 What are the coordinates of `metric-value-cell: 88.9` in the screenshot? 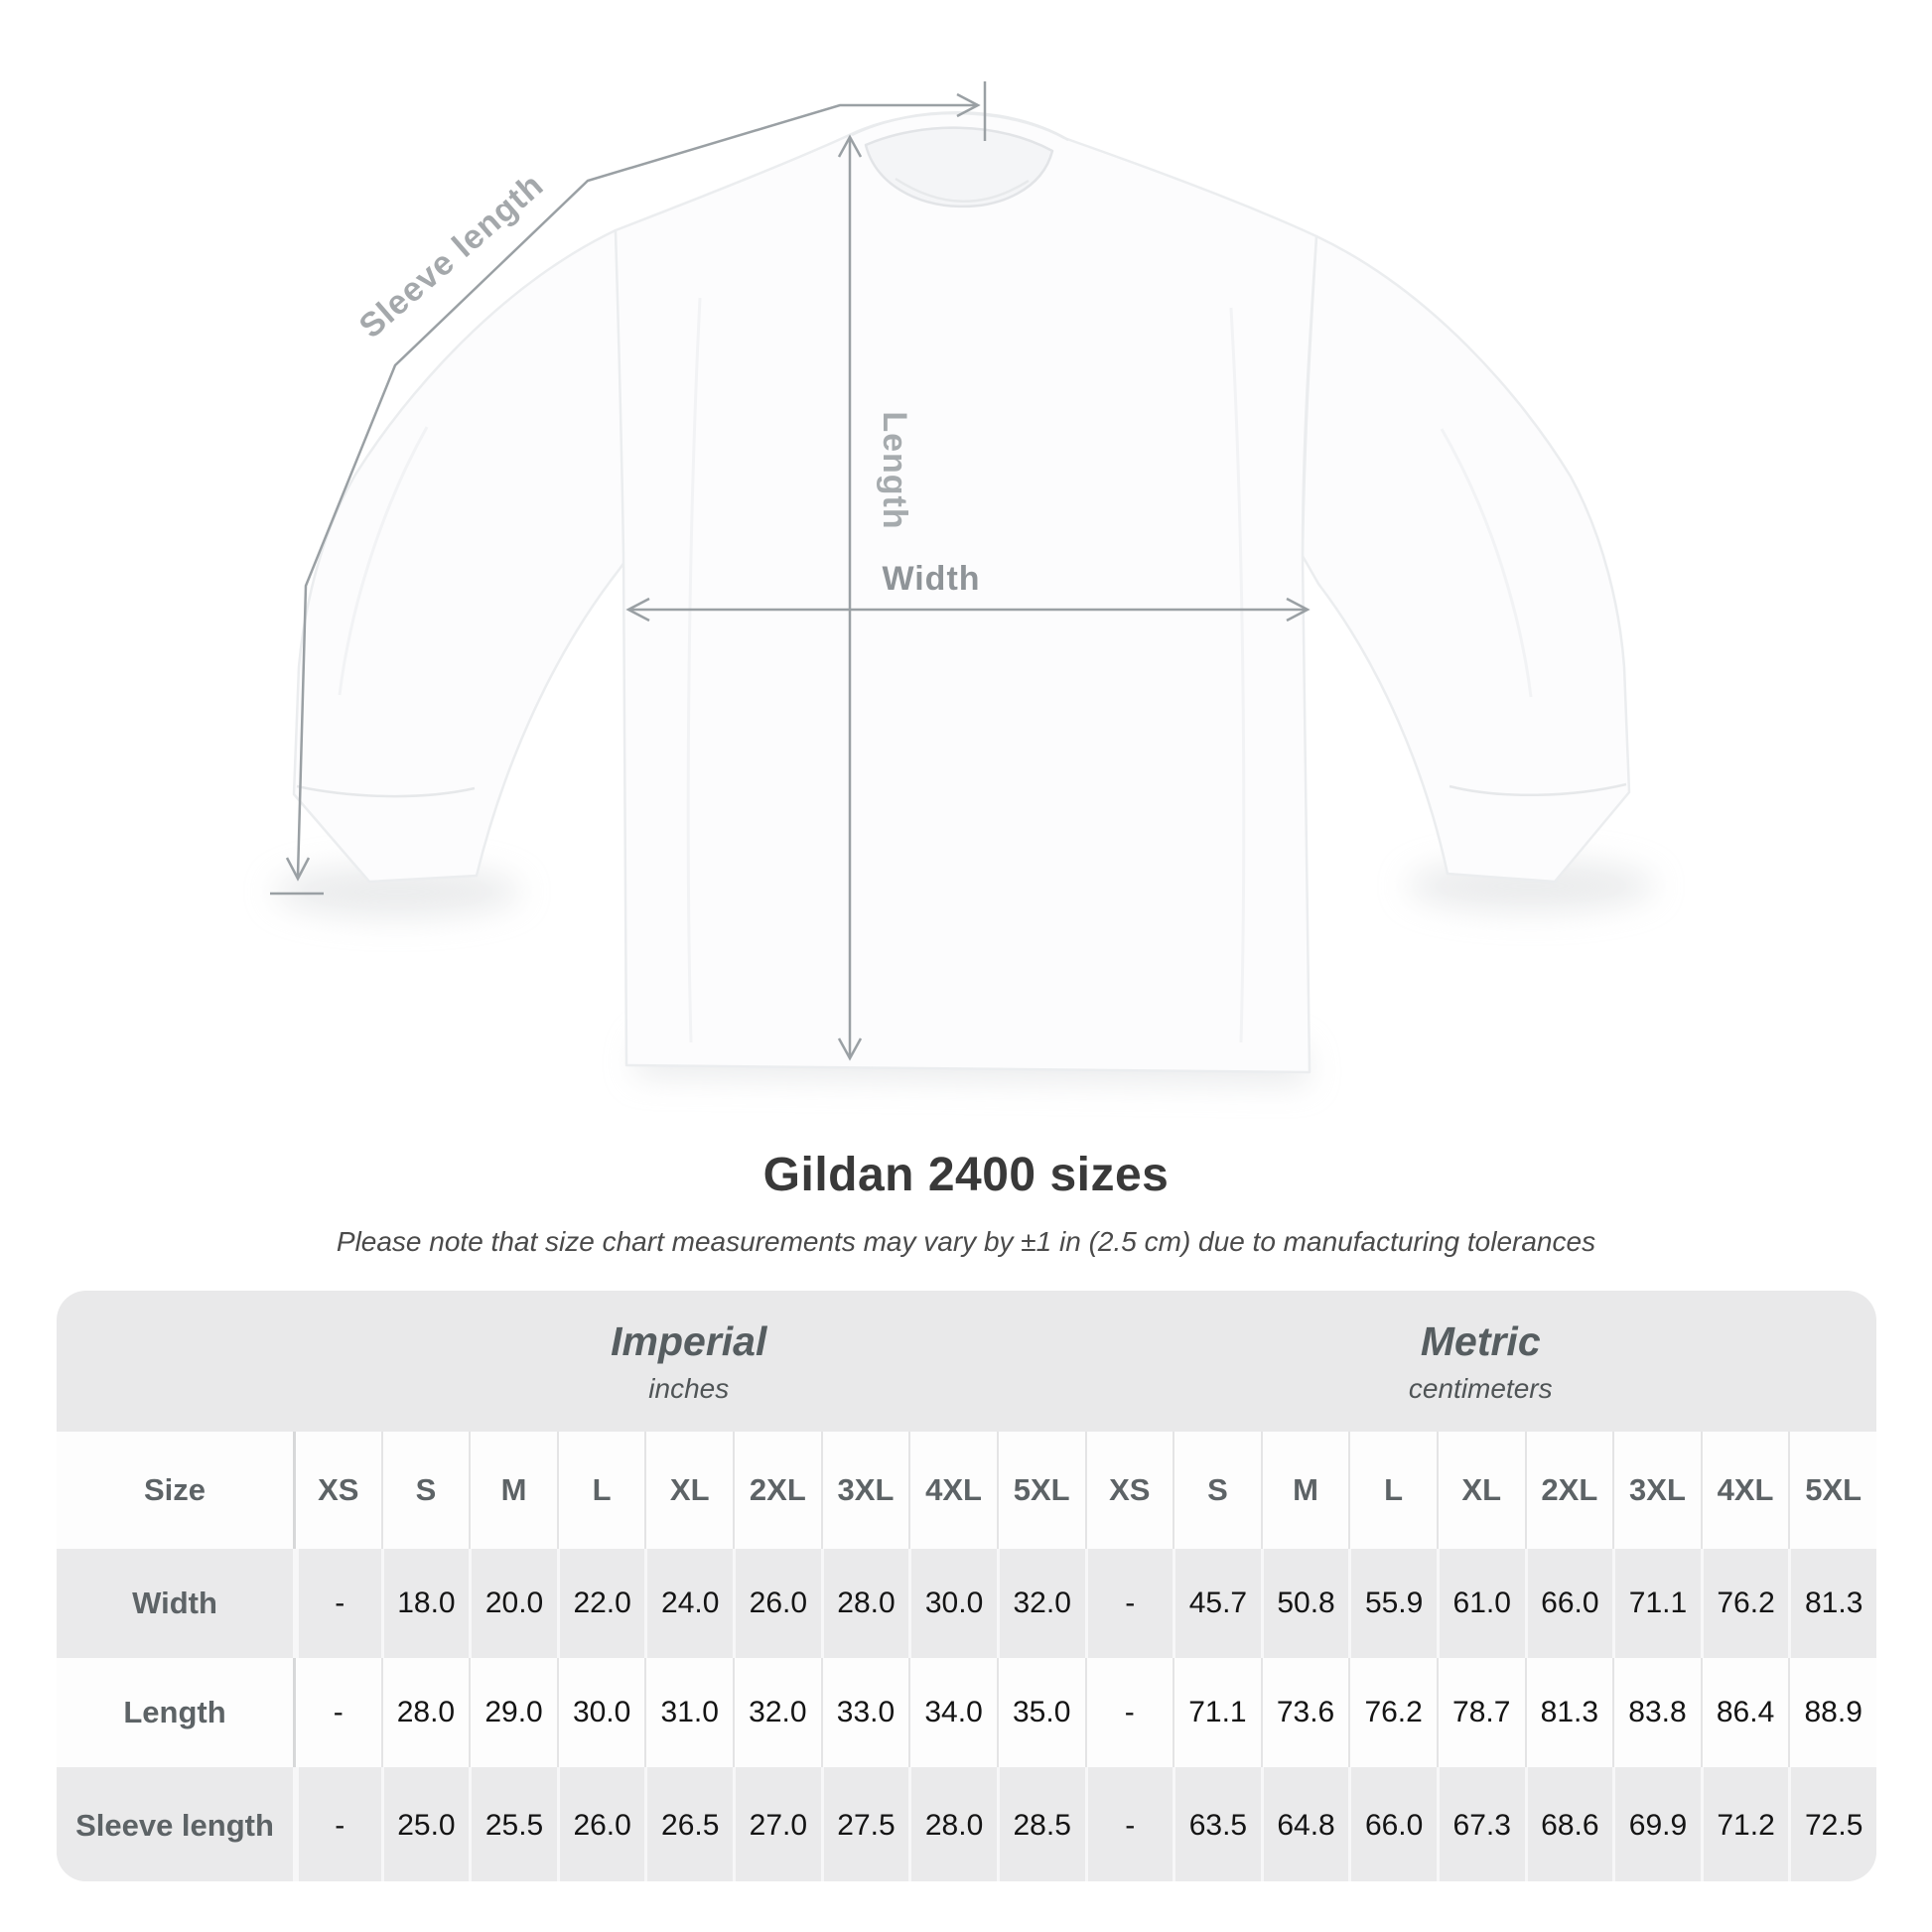 It's located at (1832, 1713).